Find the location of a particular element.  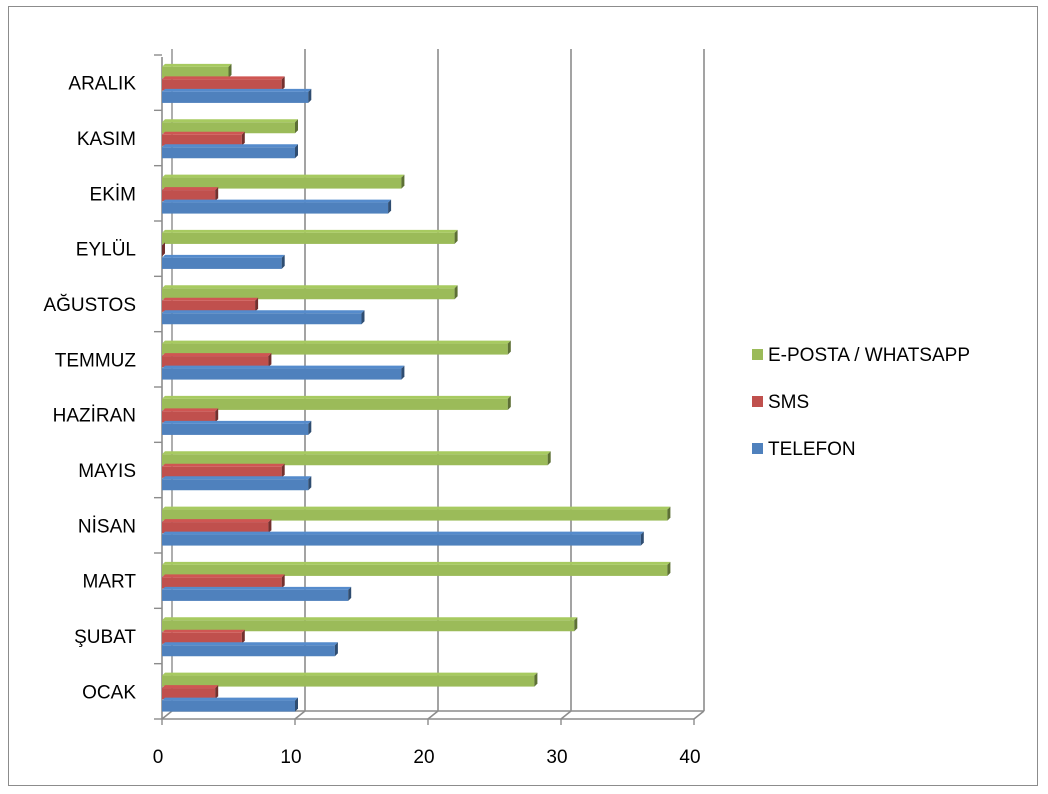

bar-e-posta-whatsapp-ni̇san is located at coordinates (416, 513).